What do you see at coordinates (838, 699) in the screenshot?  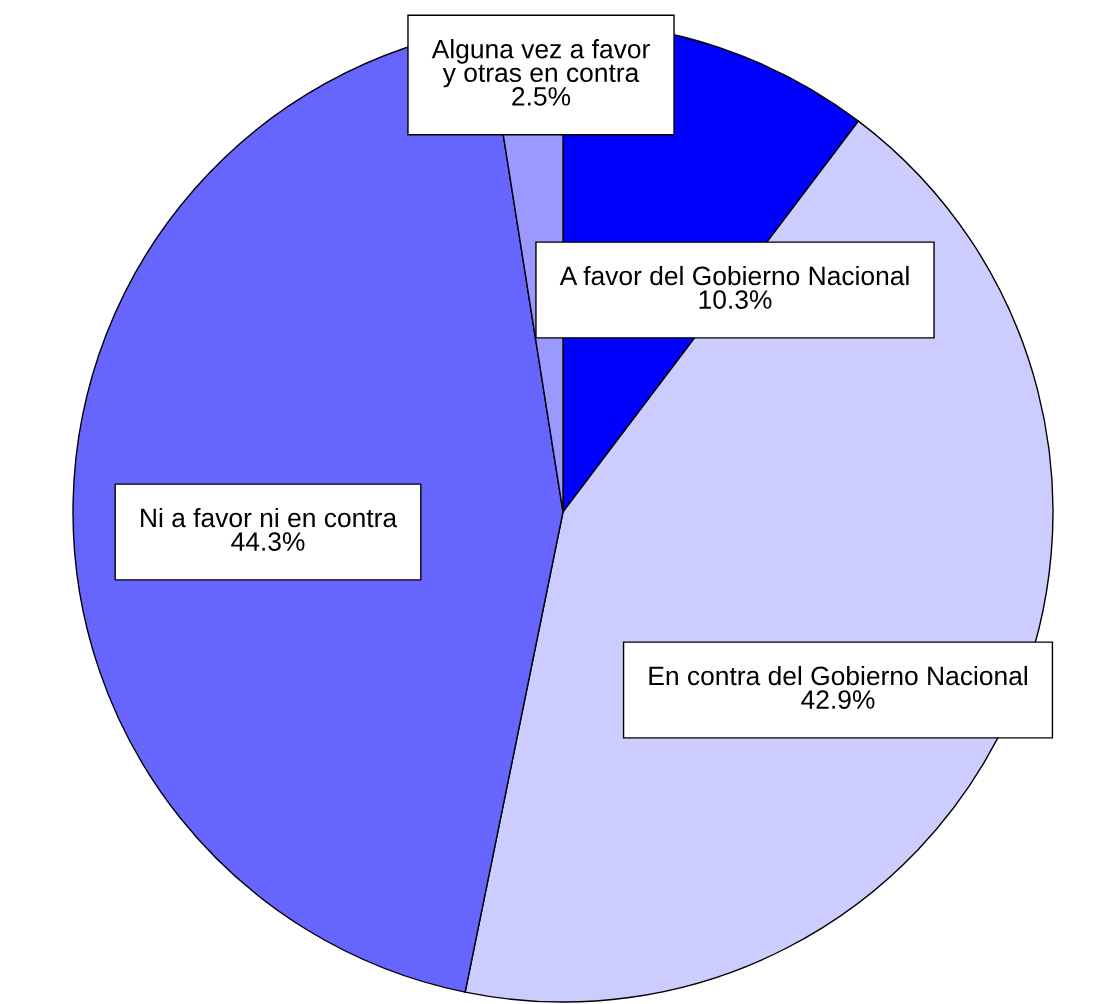 I see `data-label: 42.9%` at bounding box center [838, 699].